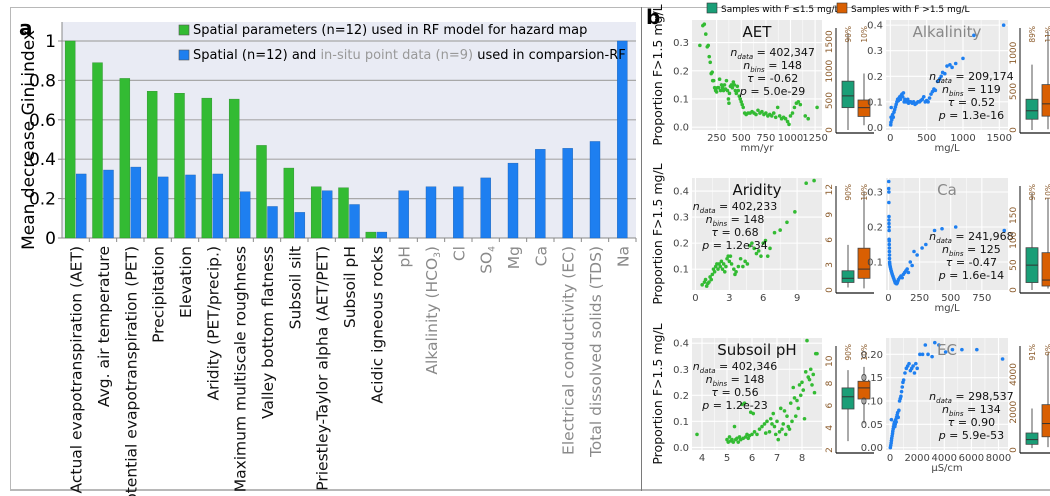  What do you see at coordinates (42, 160) in the screenshot?
I see `y-tick-label: 0.4` at bounding box center [42, 160].